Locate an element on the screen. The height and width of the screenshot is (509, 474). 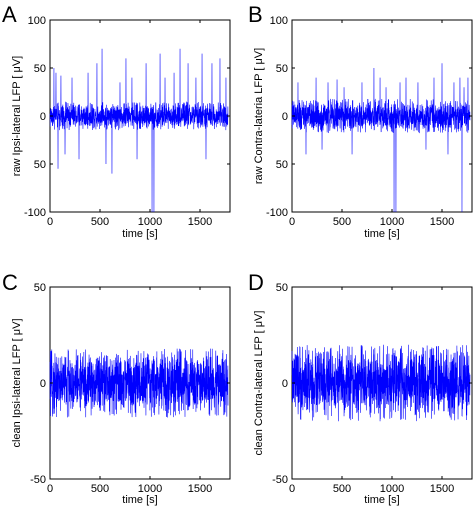
y-tick-label-a-0: -100 is located at coordinates (35, 213).